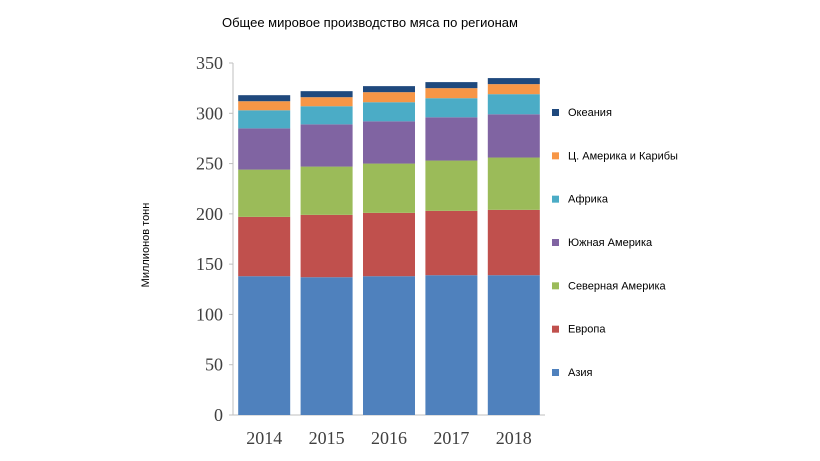 The image size is (820, 461). Describe the element at coordinates (327, 438) in the screenshot. I see `x-tick-label: 2015` at that location.